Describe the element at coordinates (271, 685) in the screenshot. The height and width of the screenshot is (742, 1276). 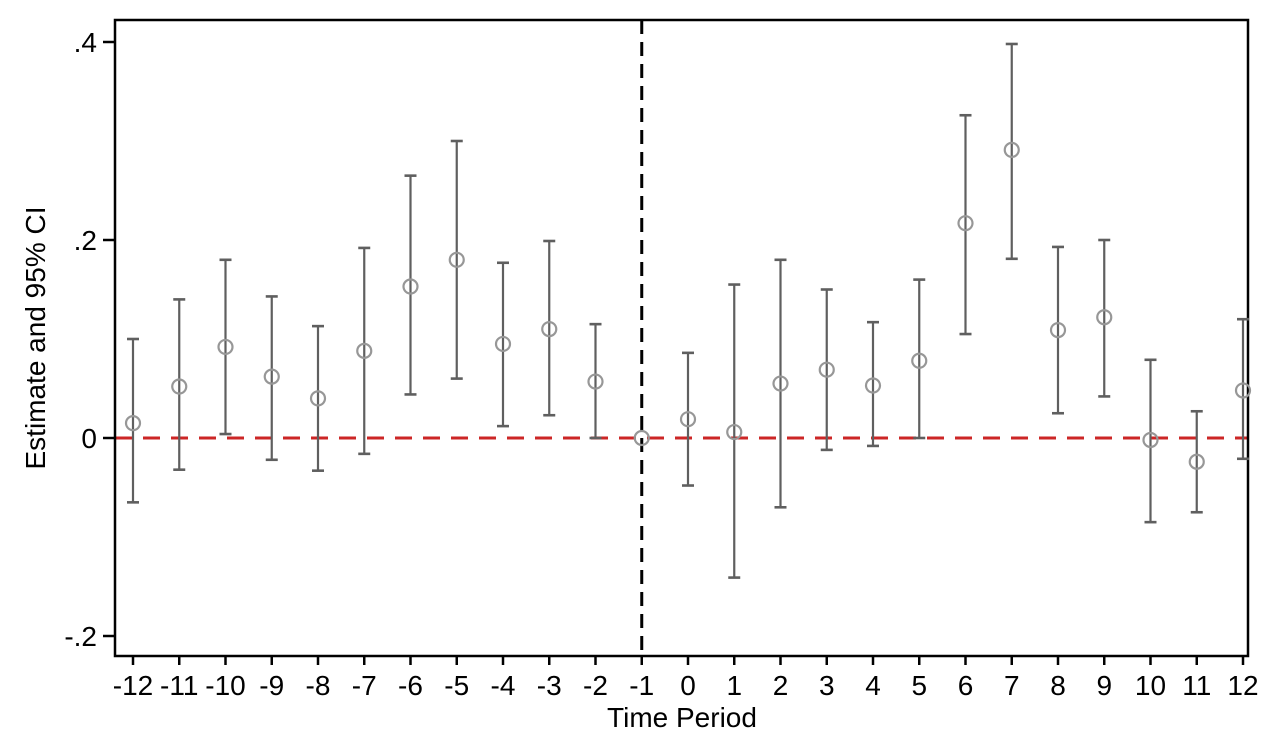
I see `x-tick-label: -9` at that location.